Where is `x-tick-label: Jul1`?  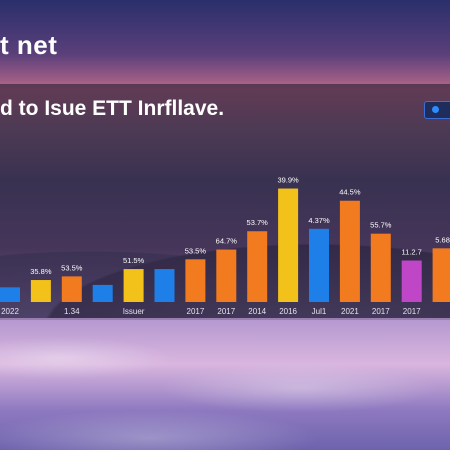
x-tick-label: Jul1 is located at coordinates (319, 311).